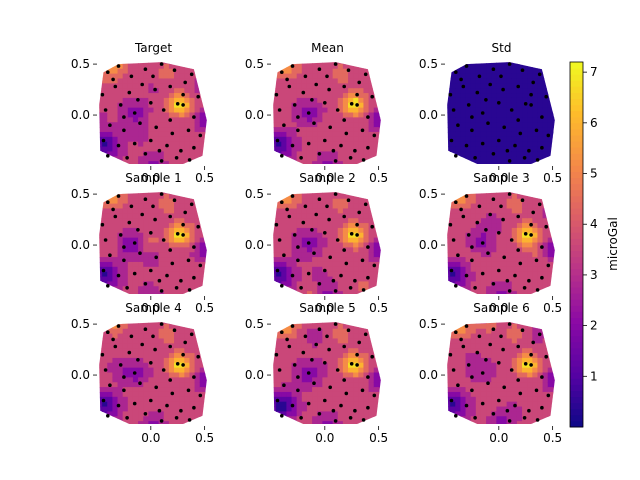 The width and height of the screenshot is (640, 480). I want to click on colorbar-tick-label: 2, so click(594, 326).